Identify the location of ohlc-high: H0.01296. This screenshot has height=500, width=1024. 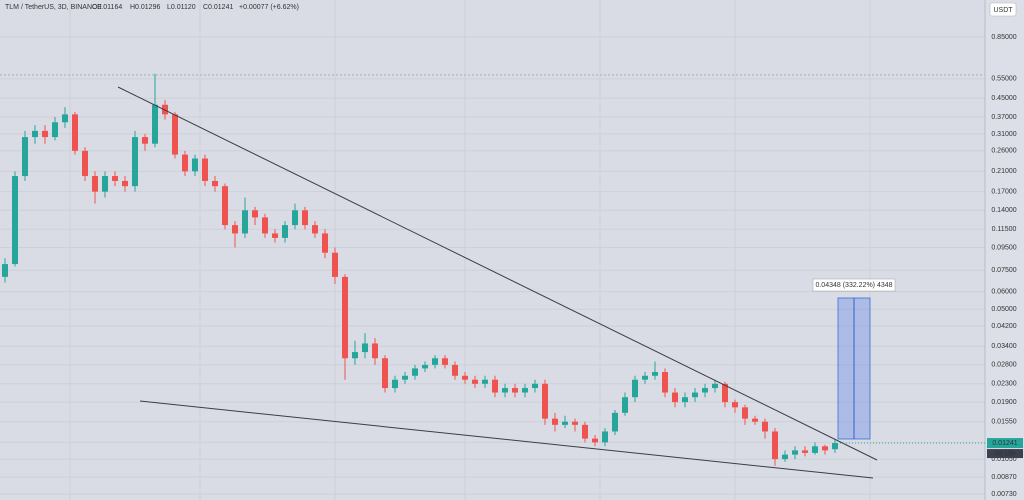
(145, 7).